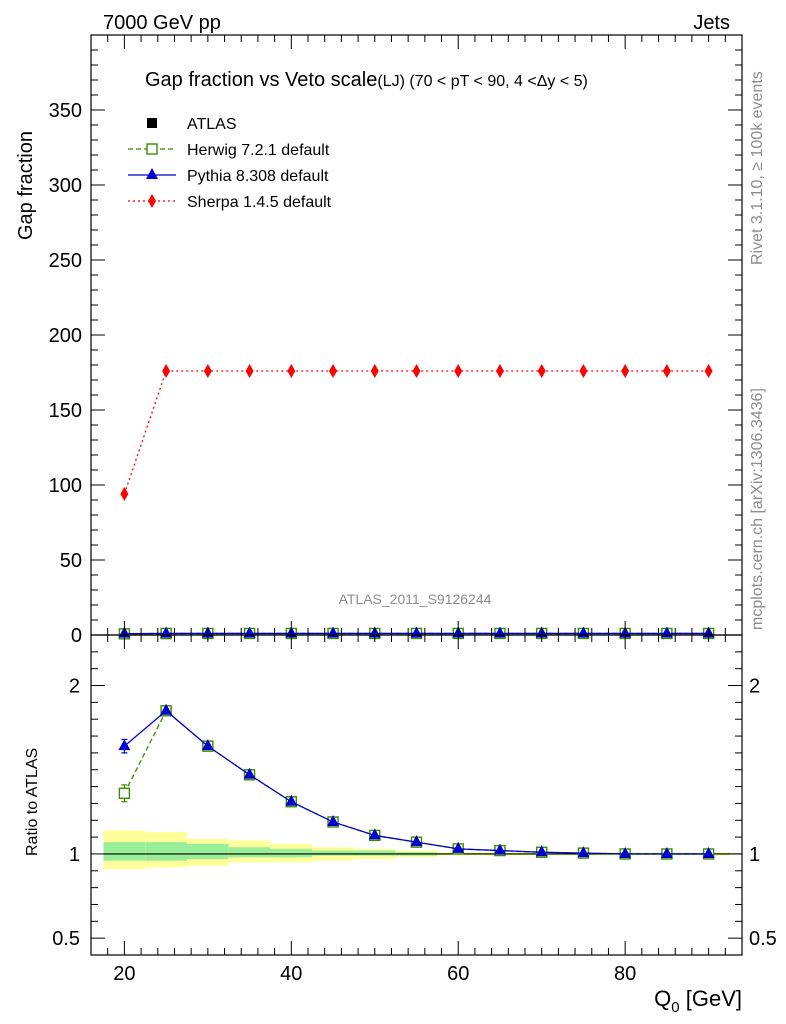  I want to click on ratio-line, so click(416, 782).